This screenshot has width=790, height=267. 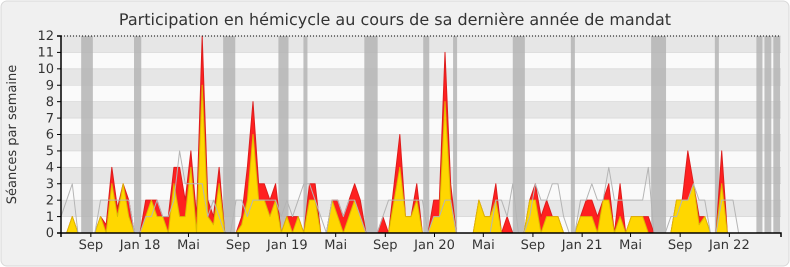 I want to click on y-tick-label: 11, so click(x=45, y=53).